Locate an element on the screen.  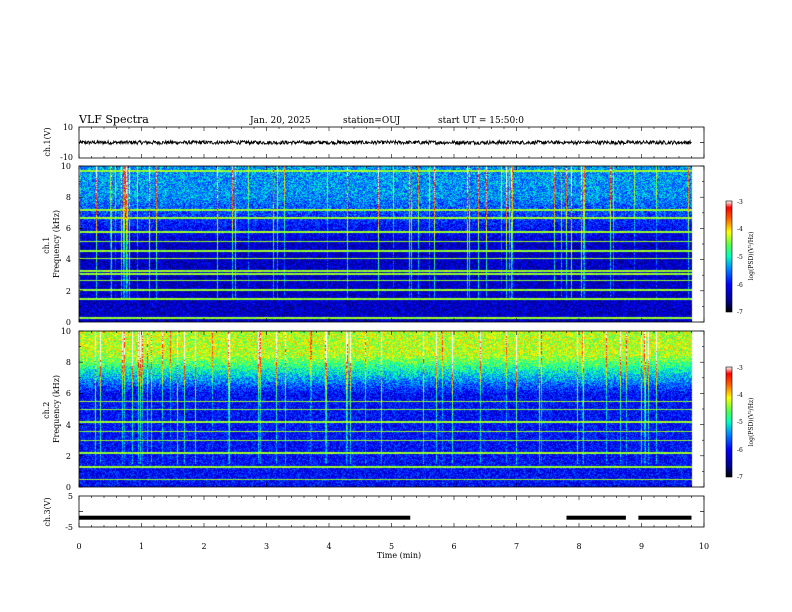
ch1-ylabel-line1: ch.1 is located at coordinates (46, 245).